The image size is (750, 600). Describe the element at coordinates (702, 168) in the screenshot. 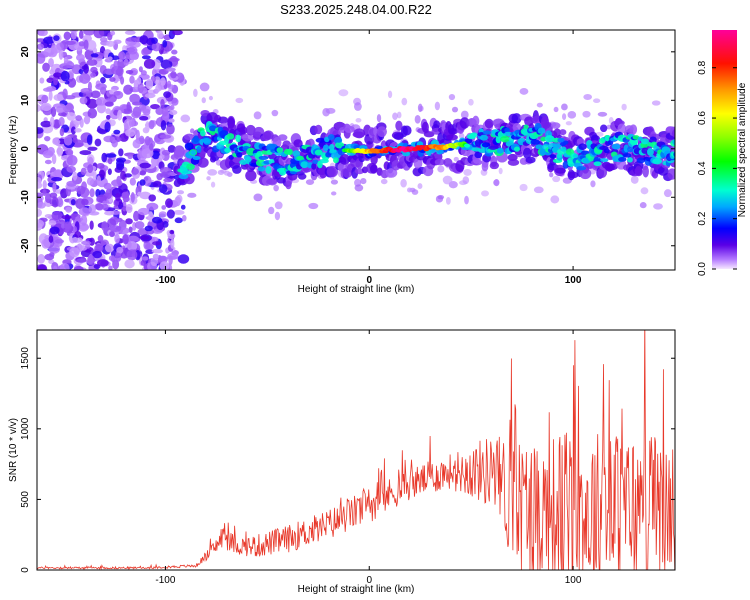

I see `colorbar-tick-label: 0.4` at that location.